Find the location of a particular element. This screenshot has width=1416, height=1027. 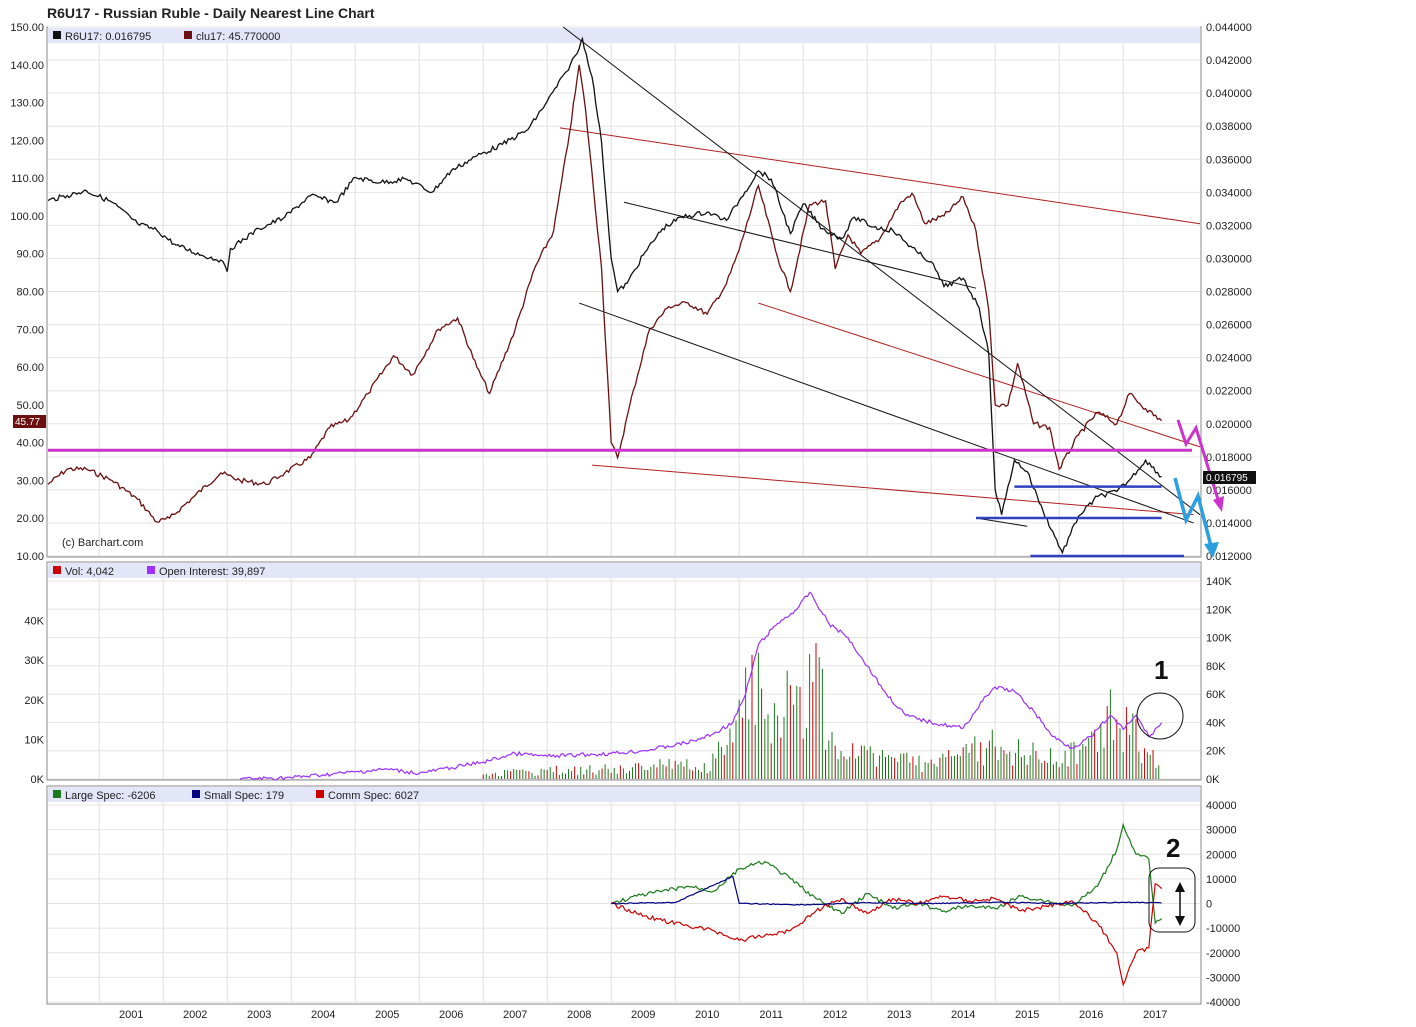

left-tick-label: 30.00 is located at coordinates (30, 481).